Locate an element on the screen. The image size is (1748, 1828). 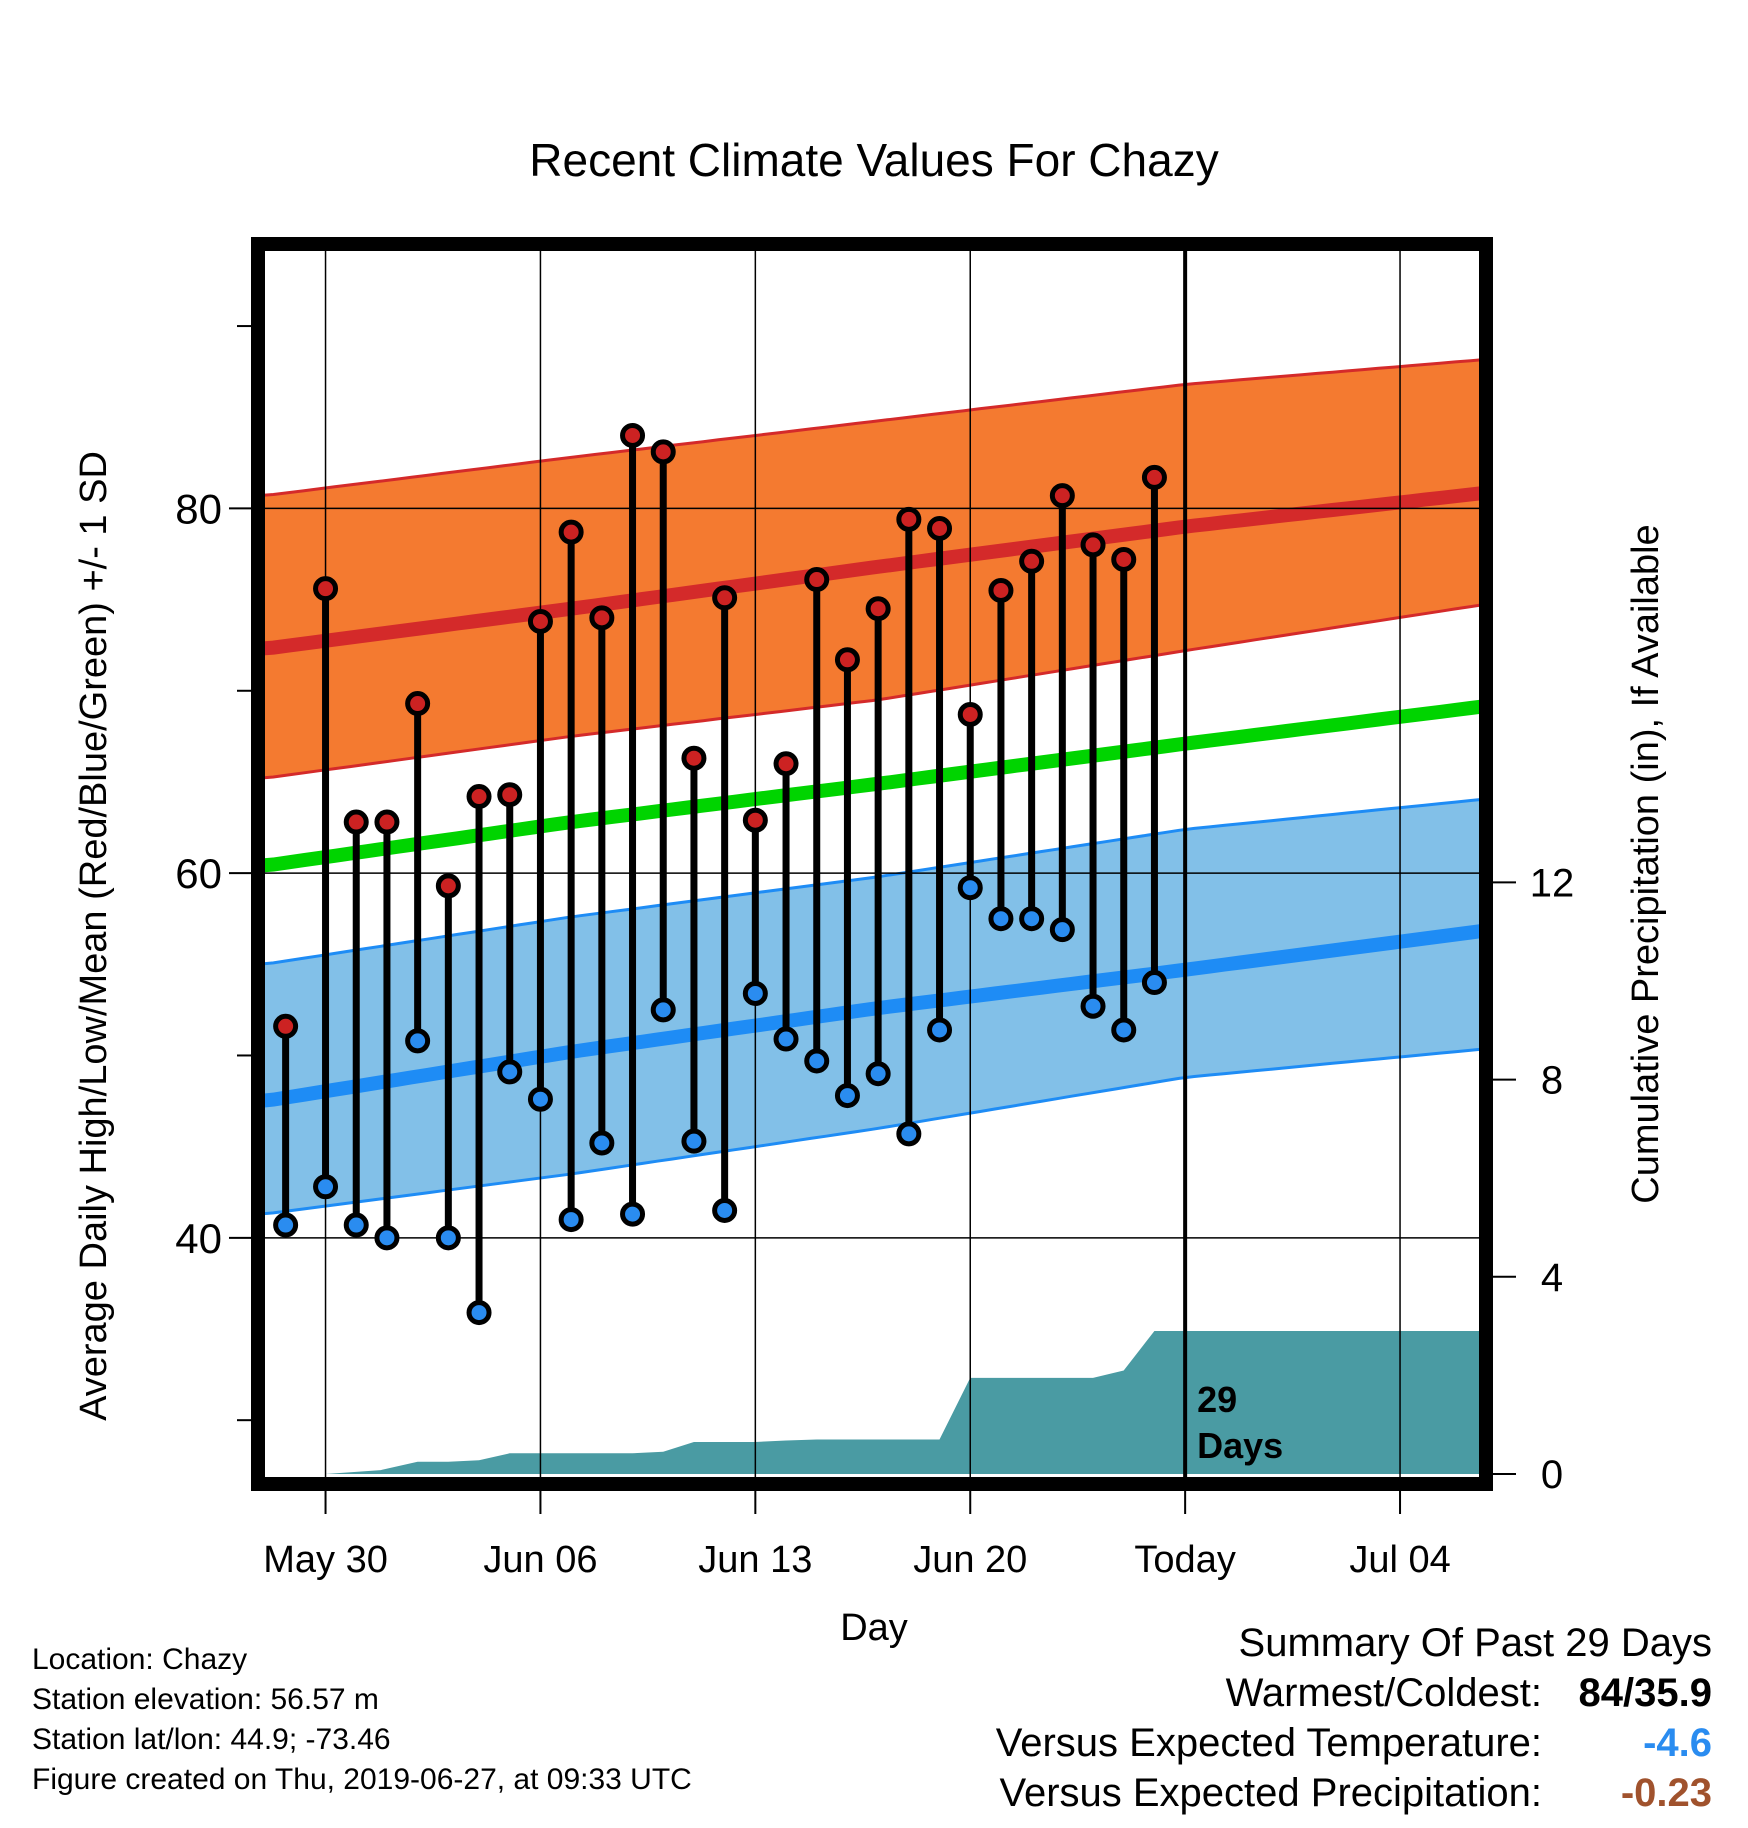
x-tick-label: Jun 06 is located at coordinates (540, 1560).